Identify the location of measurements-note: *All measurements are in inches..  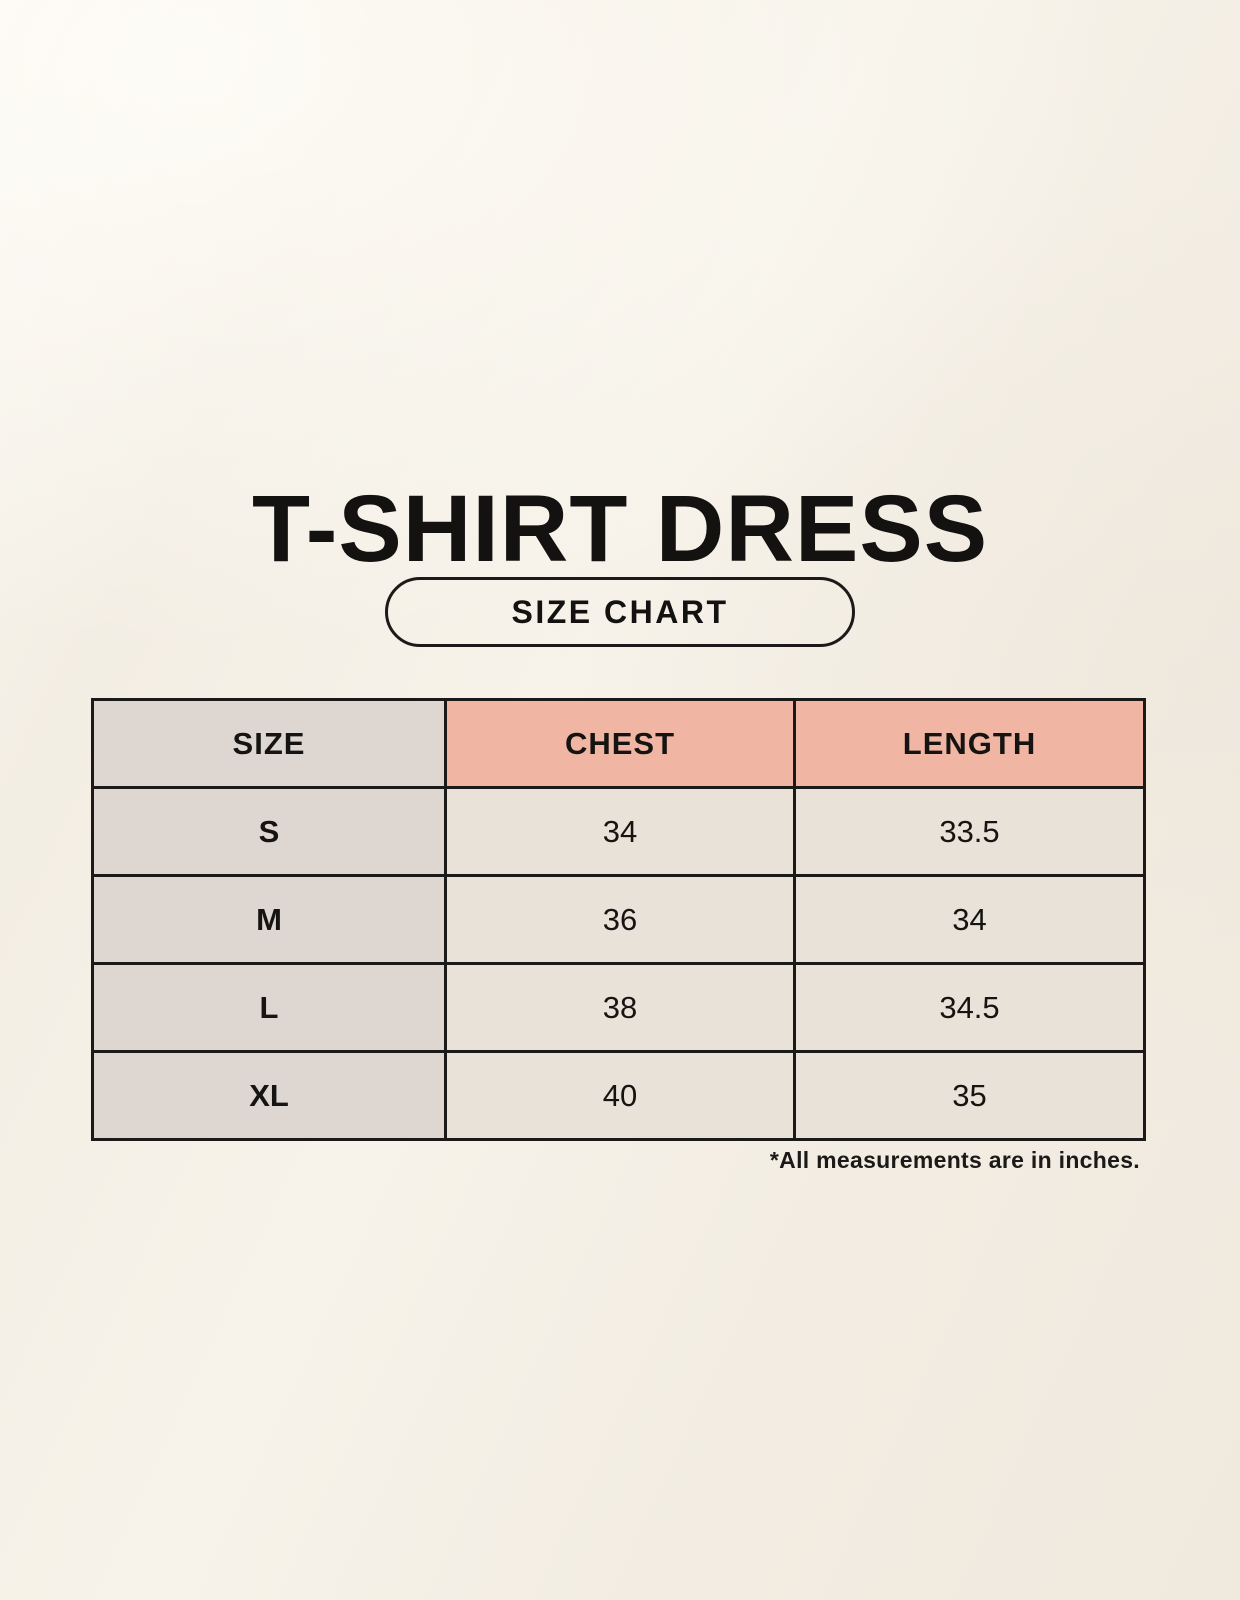
(954, 1160).